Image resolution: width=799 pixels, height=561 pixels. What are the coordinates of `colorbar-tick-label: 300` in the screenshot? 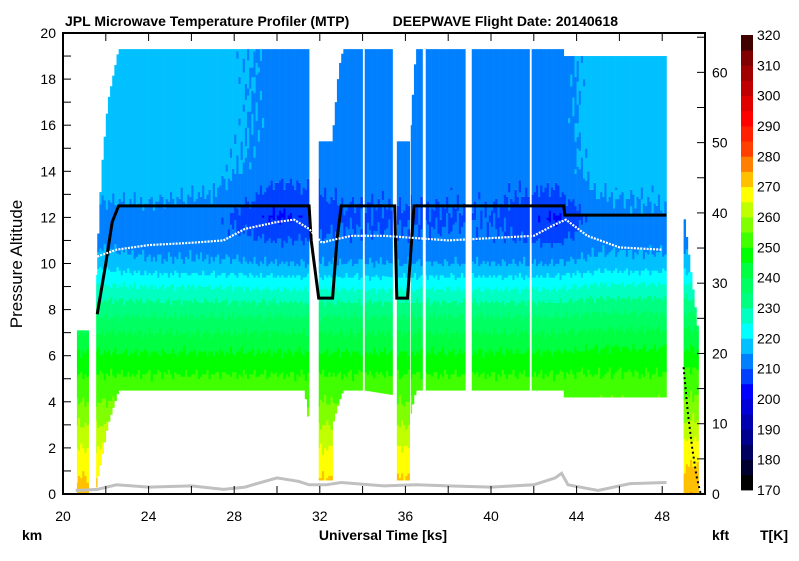 It's located at (769, 96).